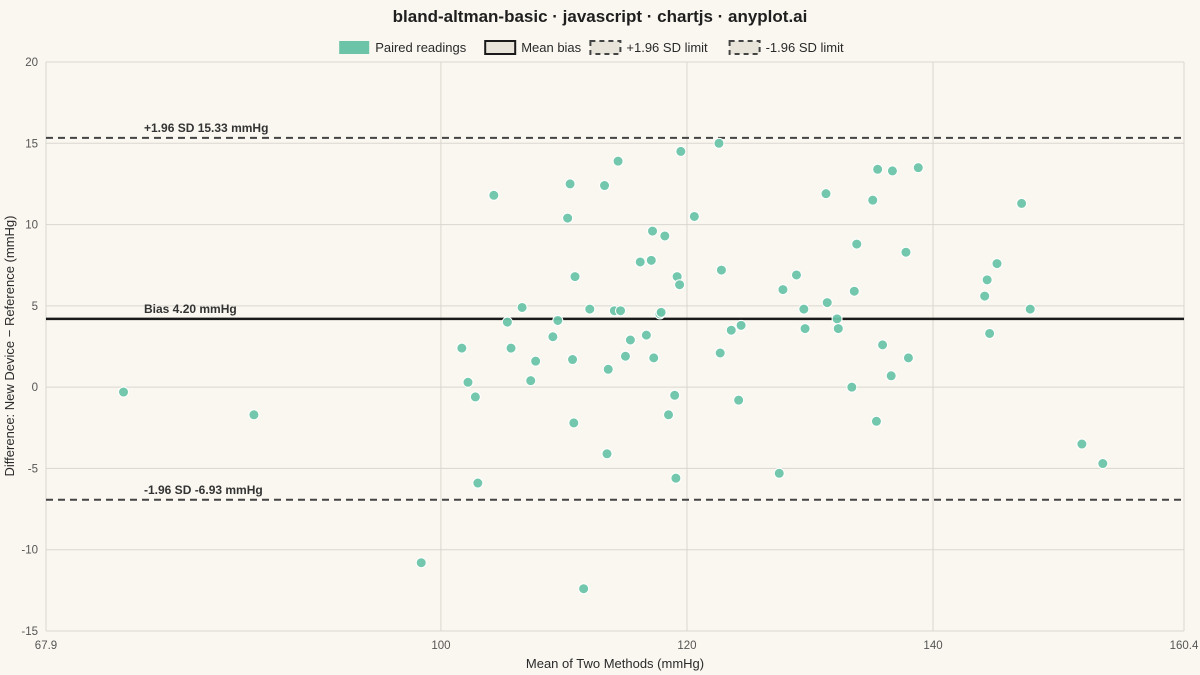  Describe the element at coordinates (551, 47) in the screenshot. I see `legend-label: Mean bias` at that location.